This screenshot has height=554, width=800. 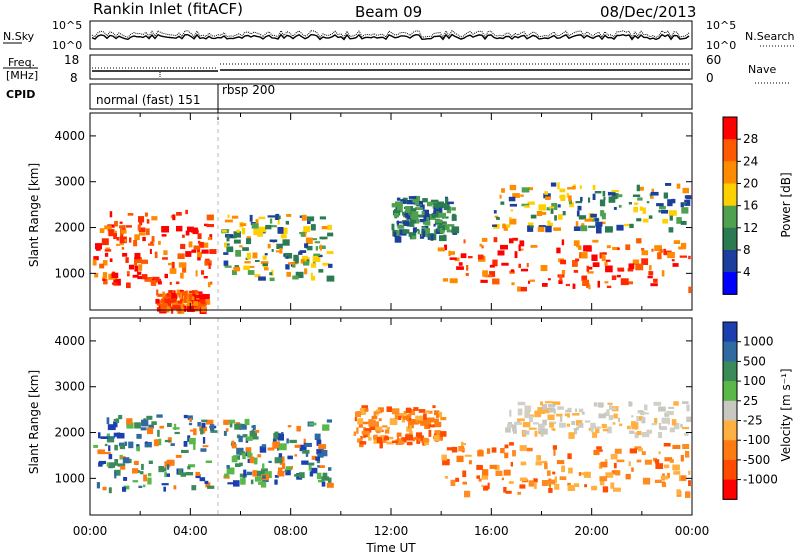 I want to click on noise-search-series, so click(x=390, y=34).